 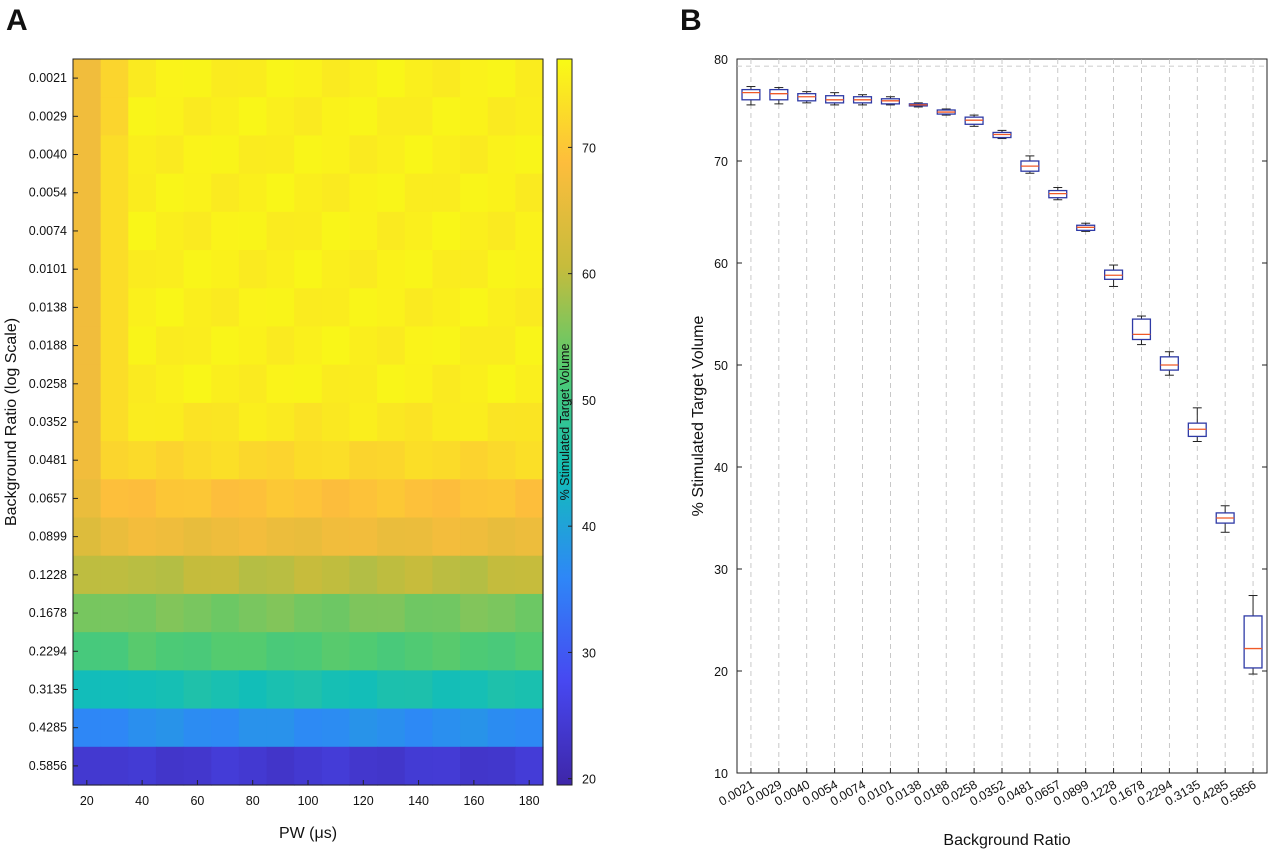 What do you see at coordinates (418, 801) in the screenshot?
I see `heatmap-x-tick-label: 140` at bounding box center [418, 801].